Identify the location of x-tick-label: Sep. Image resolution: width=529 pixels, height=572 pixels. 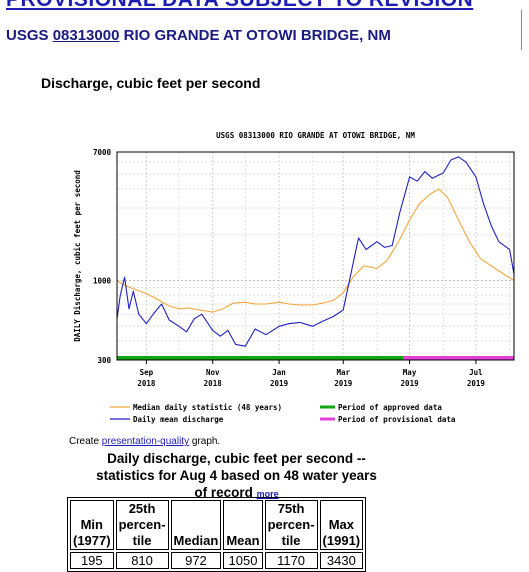
(147, 372).